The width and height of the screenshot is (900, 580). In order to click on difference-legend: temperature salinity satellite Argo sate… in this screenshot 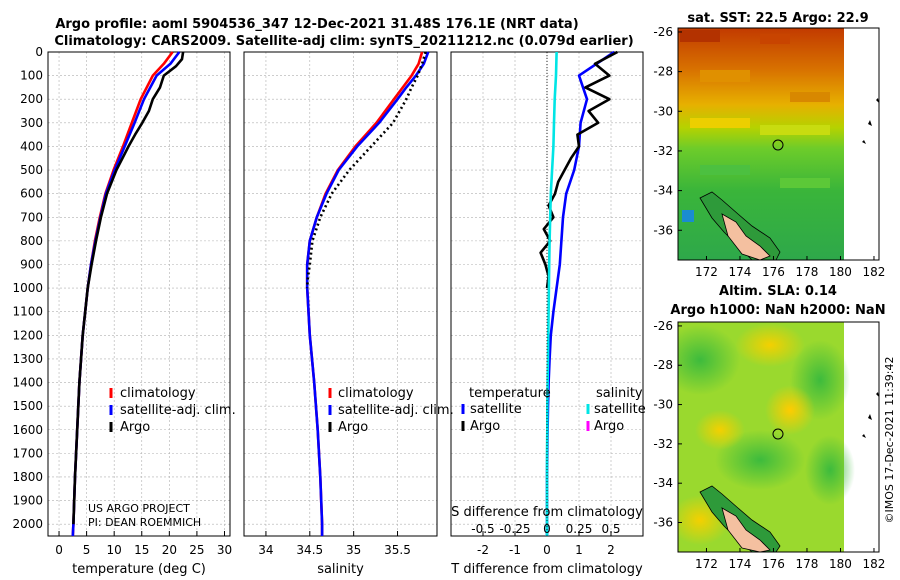, I will do `click(553, 410)`.